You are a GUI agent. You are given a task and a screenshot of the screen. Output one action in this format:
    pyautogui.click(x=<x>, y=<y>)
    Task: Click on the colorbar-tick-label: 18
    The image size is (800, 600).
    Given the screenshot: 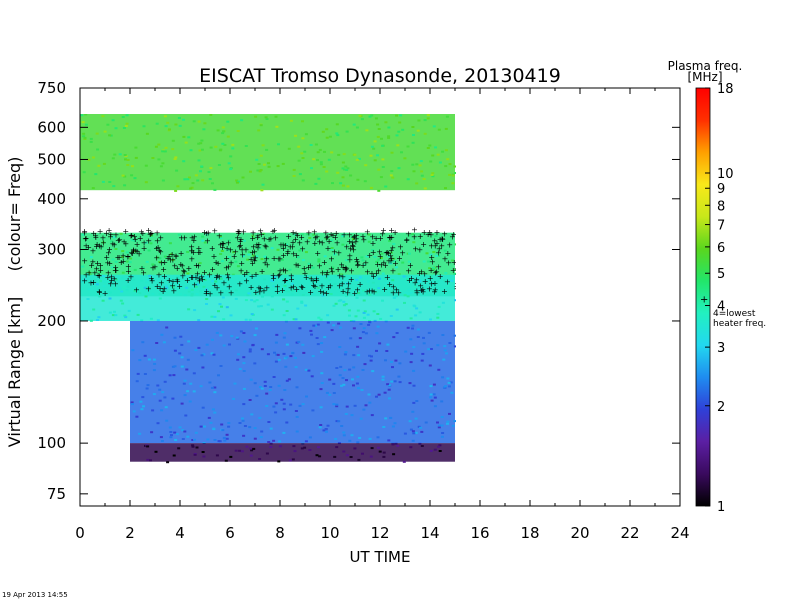 What is the action you would take?
    pyautogui.click(x=725, y=89)
    